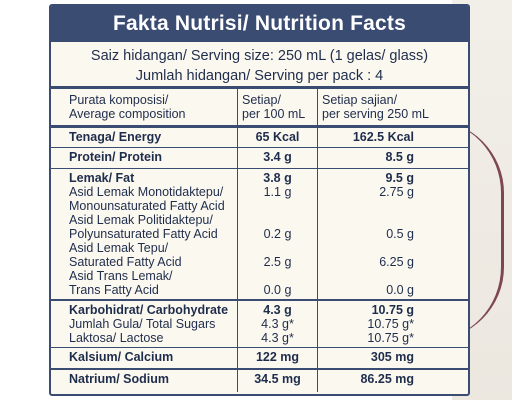 Image resolution: width=512 pixels, height=400 pixels. What do you see at coordinates (277, 158) in the screenshot?
I see `protein-per100: 3.4 g` at bounding box center [277, 158].